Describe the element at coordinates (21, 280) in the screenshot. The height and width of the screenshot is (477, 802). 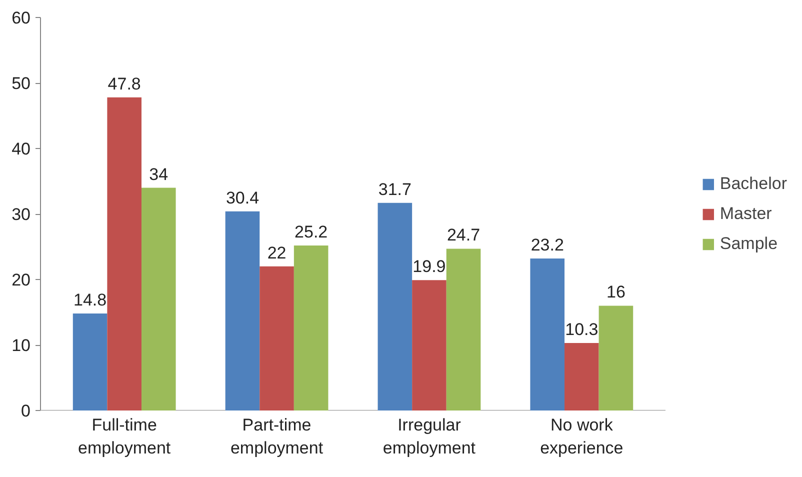
I see `y-tick-label: 20` at that location.